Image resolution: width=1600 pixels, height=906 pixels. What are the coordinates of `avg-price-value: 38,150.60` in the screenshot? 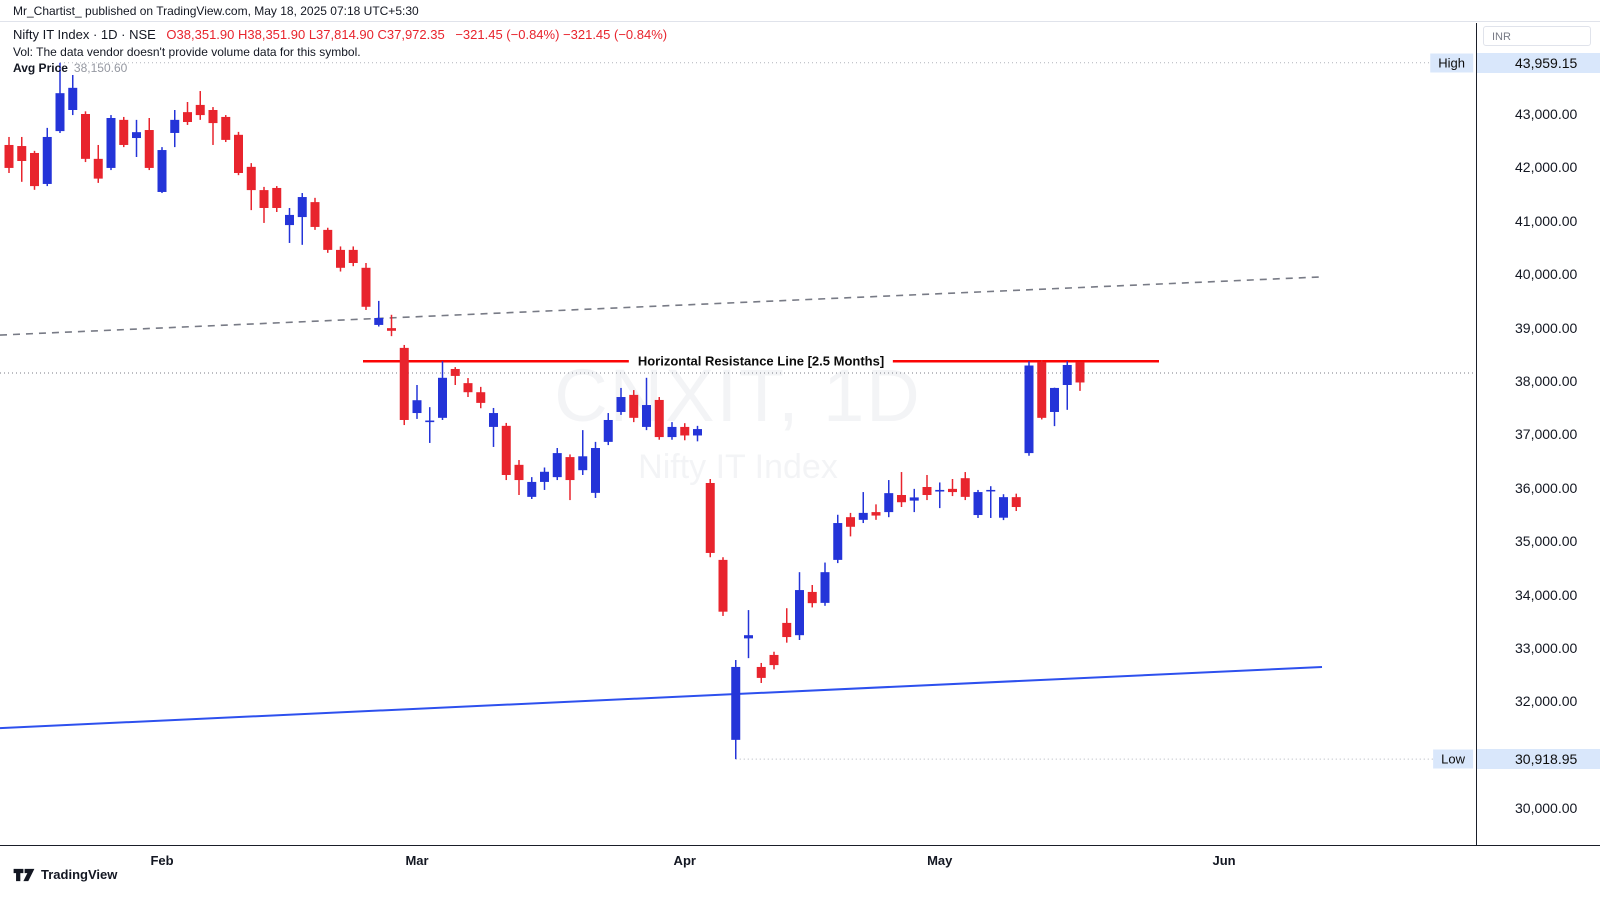 It's located at (100, 68).